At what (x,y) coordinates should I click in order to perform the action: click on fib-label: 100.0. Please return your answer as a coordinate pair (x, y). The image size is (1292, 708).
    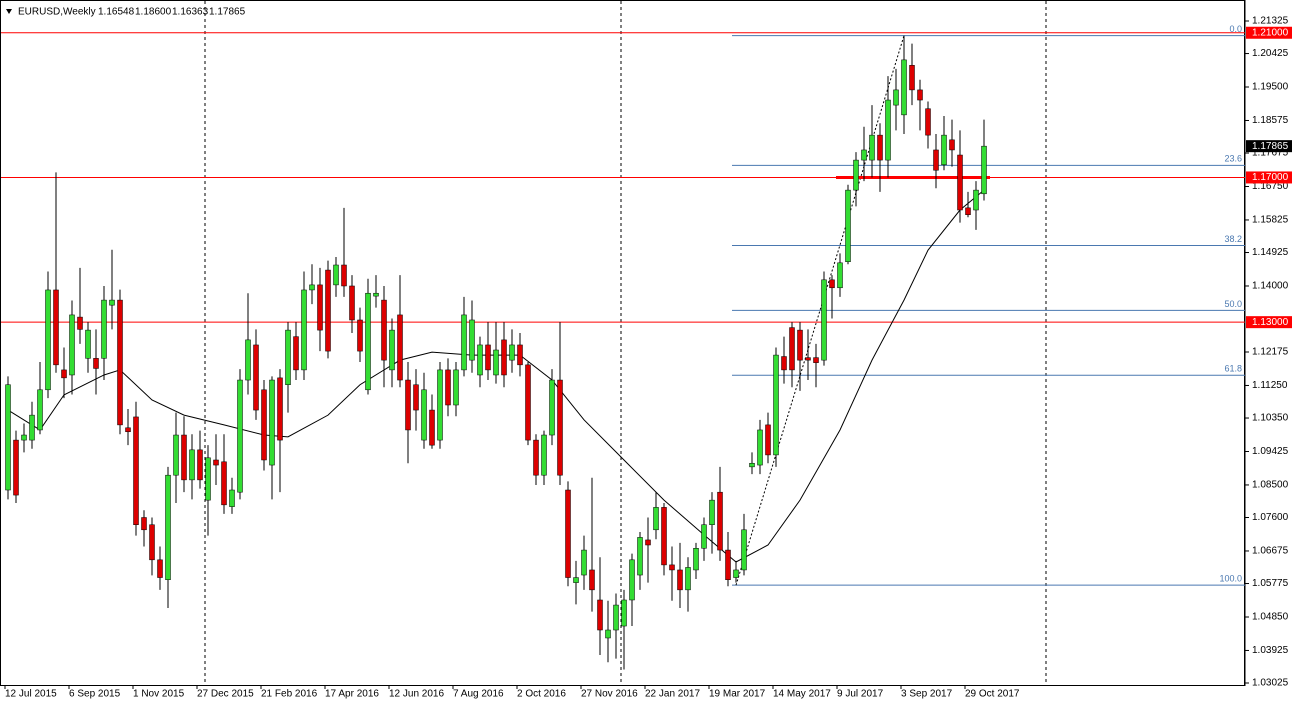
    Looking at the image, I should click on (1230, 579).